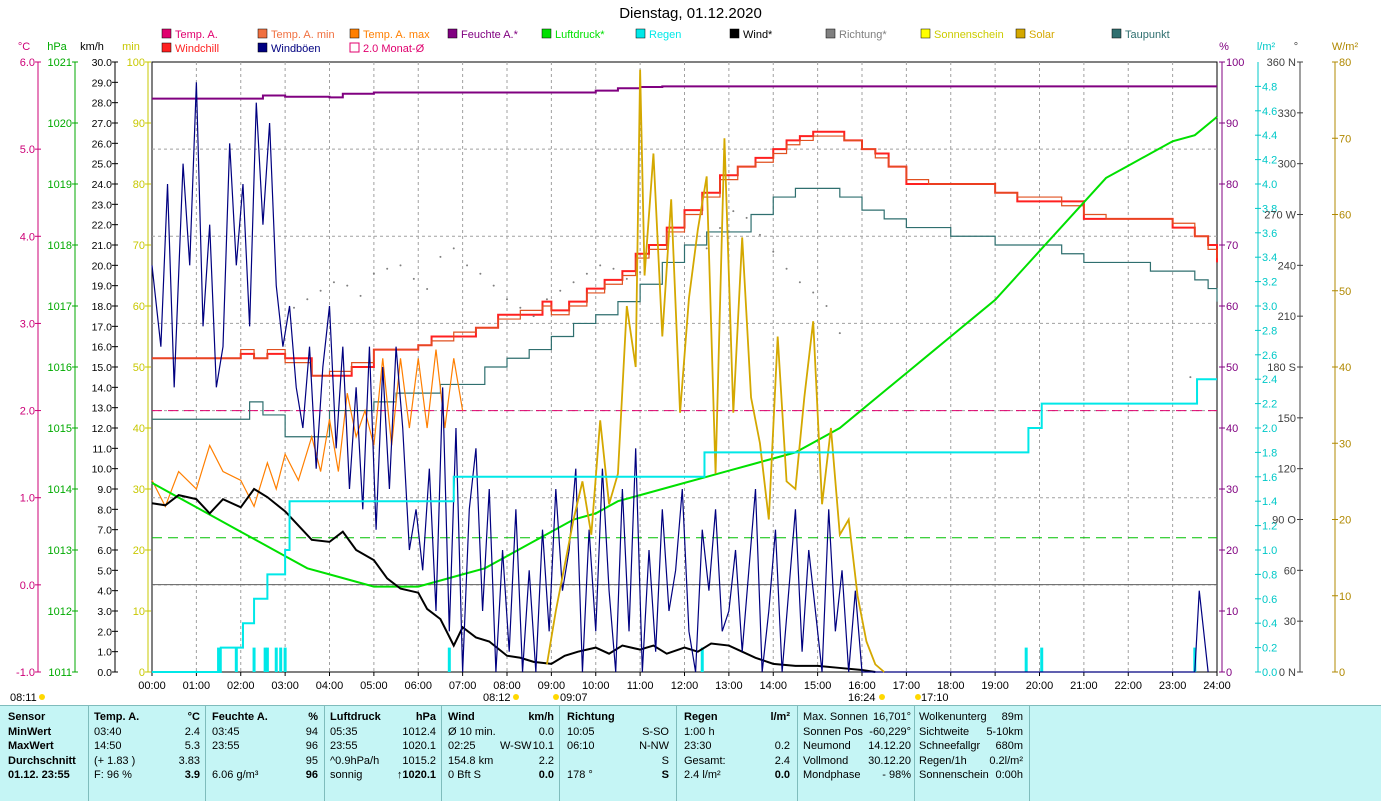  I want to click on pressure-tick-label: 1016, so click(60, 368).